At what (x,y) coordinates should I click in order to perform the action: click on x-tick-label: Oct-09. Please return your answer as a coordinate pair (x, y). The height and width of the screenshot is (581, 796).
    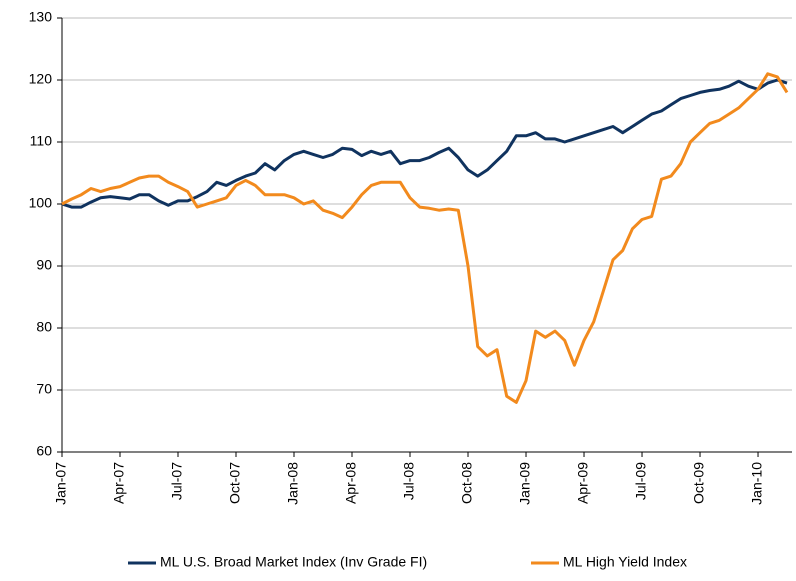
    Looking at the image, I should click on (699, 483).